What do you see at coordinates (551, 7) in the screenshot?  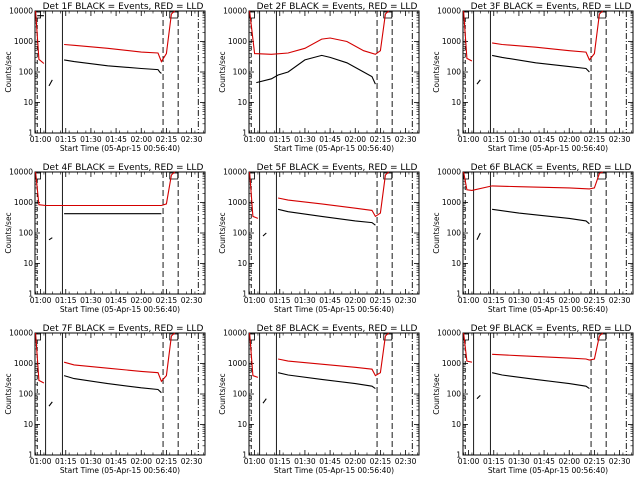 I see `panel-title: Det 3F BLACK = Events, RED = LLD` at bounding box center [551, 7].